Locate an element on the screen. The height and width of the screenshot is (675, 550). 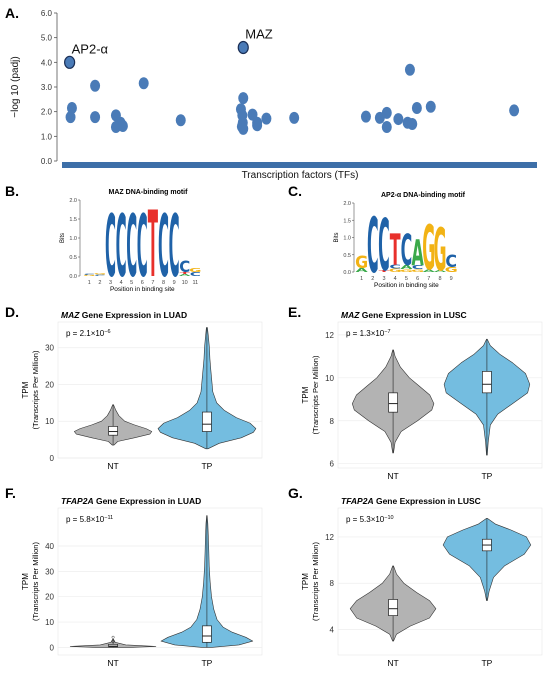
g-y-tick-label: 12 is located at coordinates (329, 537).